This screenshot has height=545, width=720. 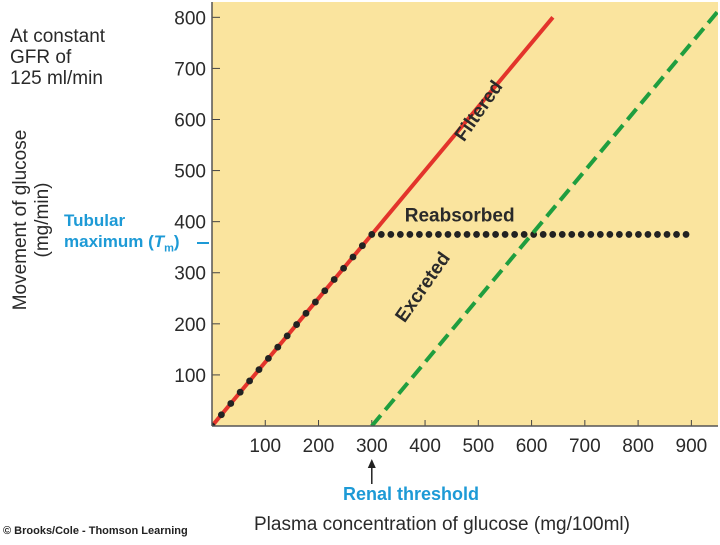 What do you see at coordinates (532, 446) in the screenshot?
I see `x-tick-label: 600` at bounding box center [532, 446].